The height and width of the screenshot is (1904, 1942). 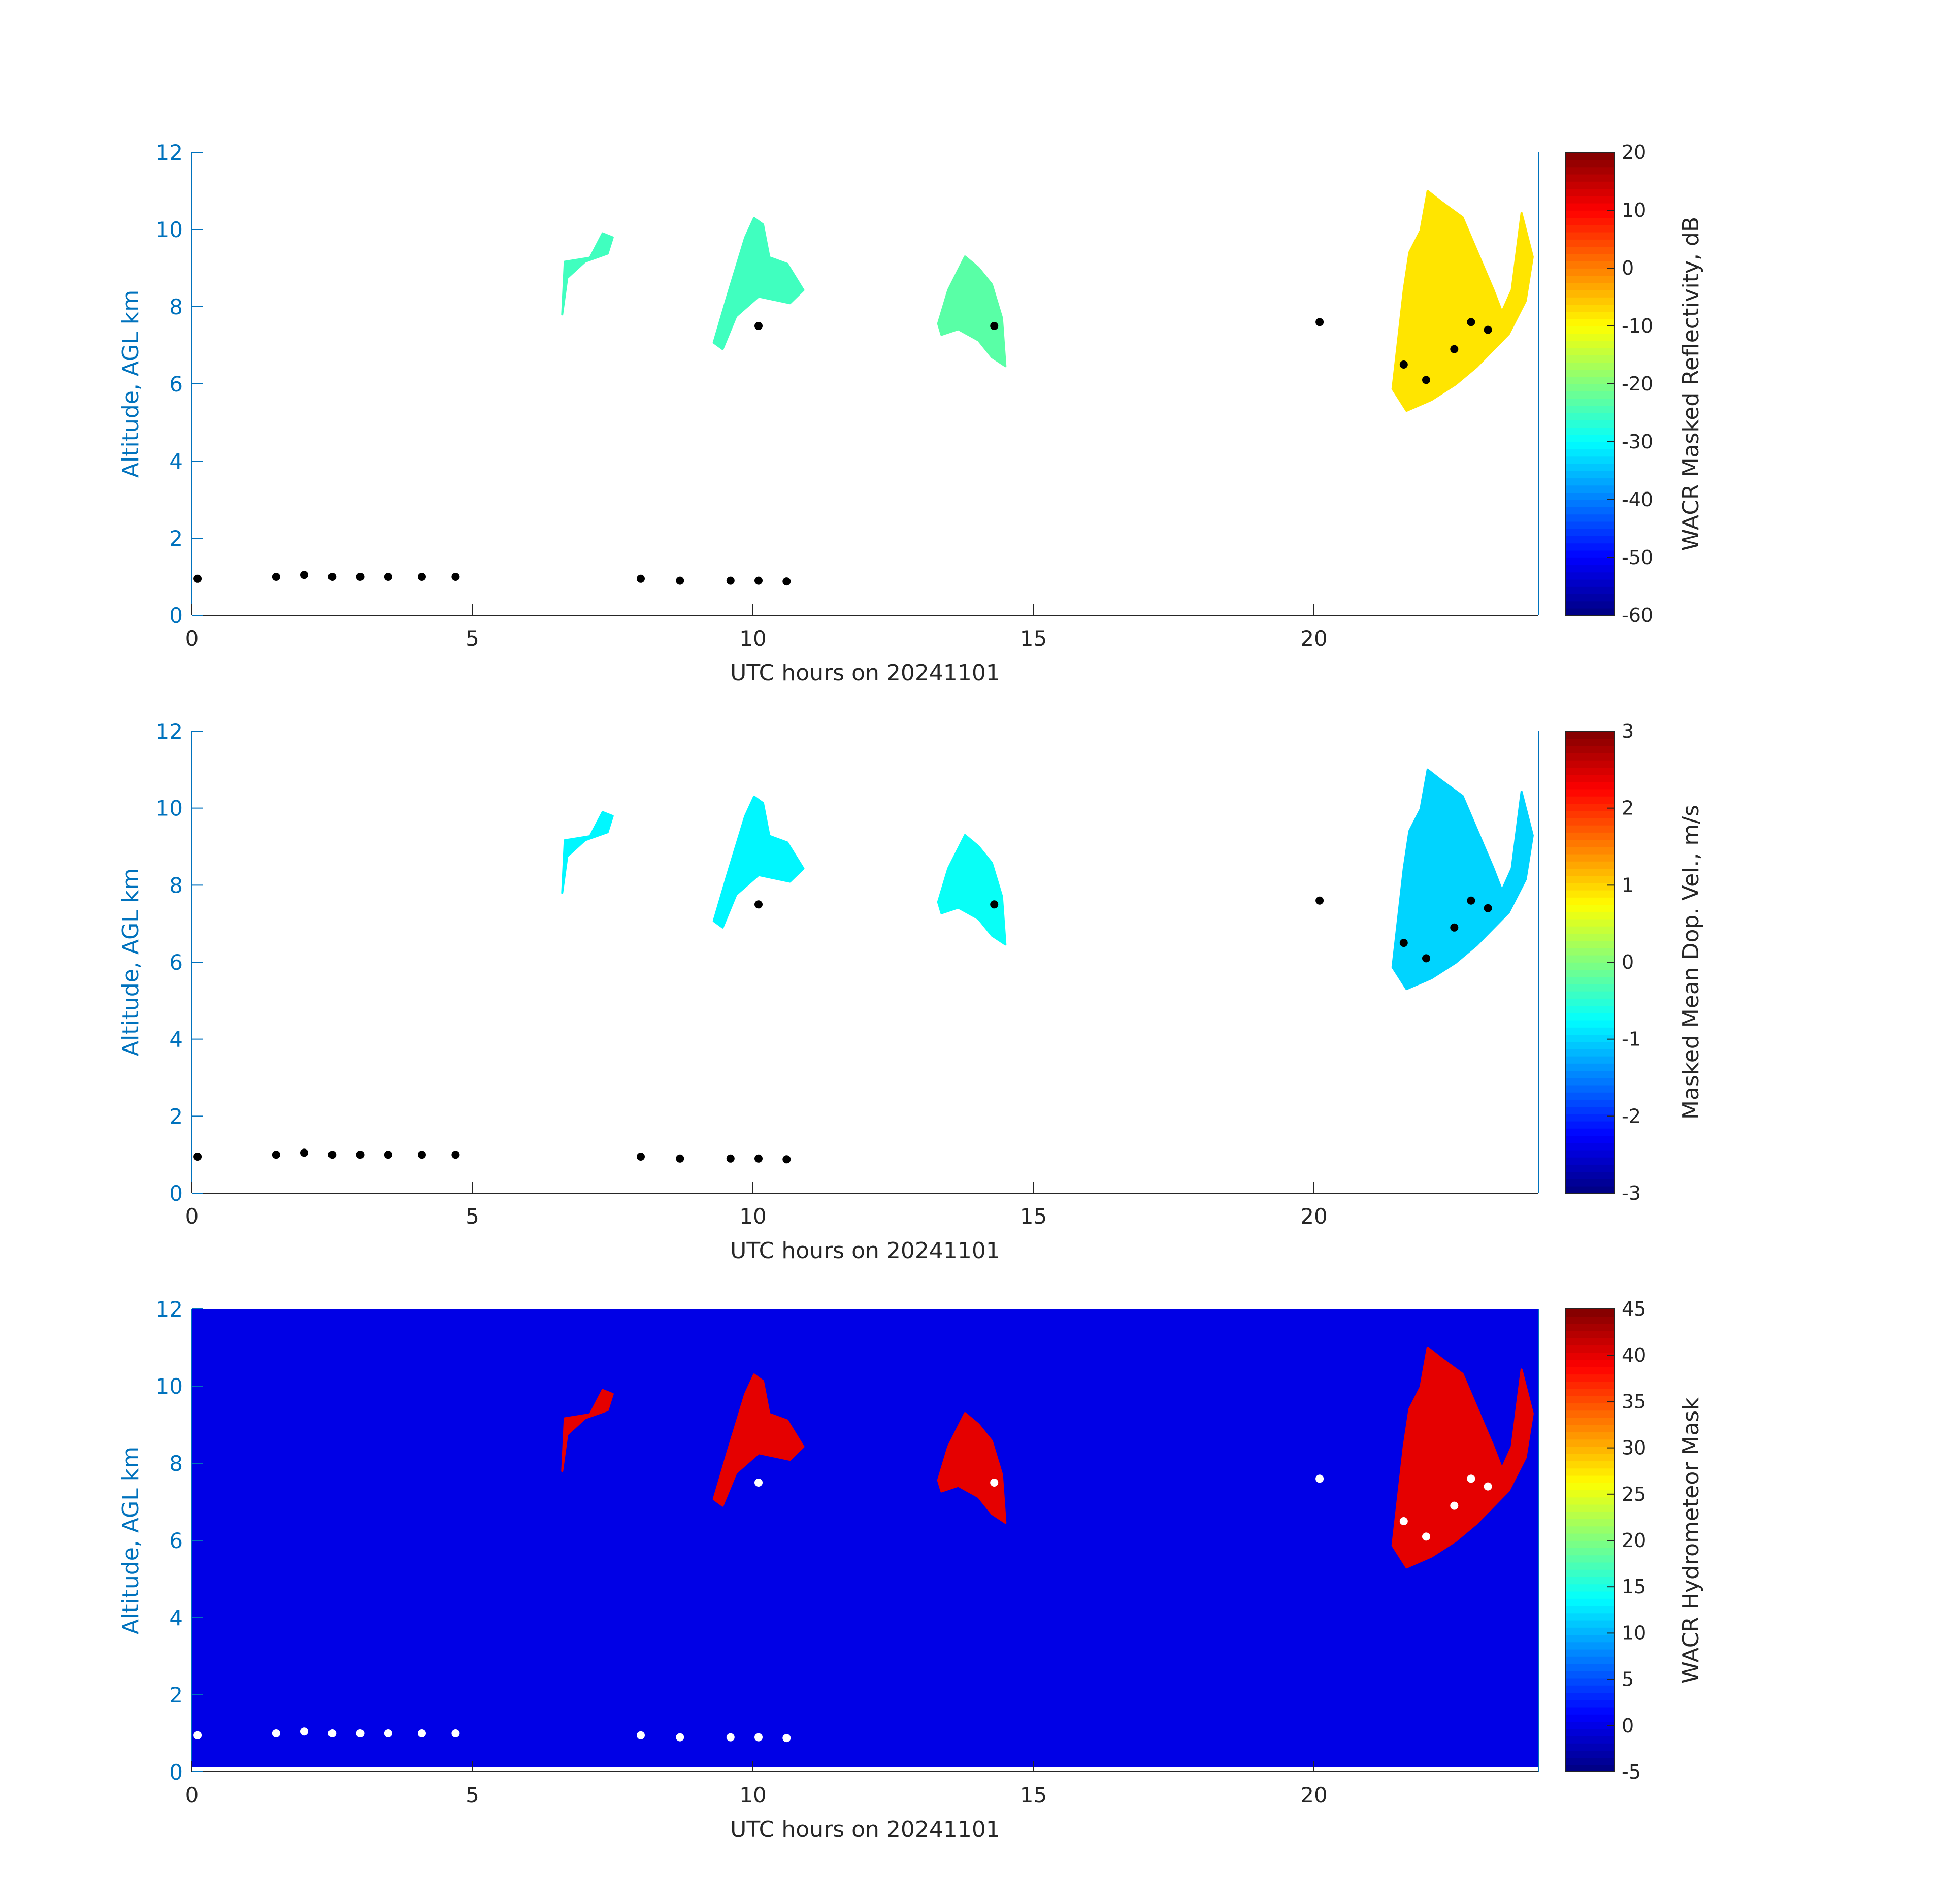 What do you see at coordinates (1628, 962) in the screenshot?
I see `colorbar-tick-label: 0` at bounding box center [1628, 962].